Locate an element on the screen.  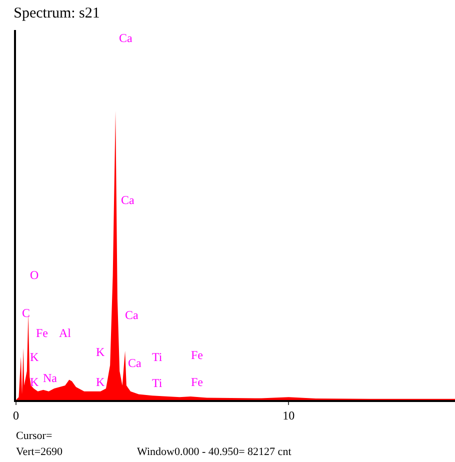
annotation: O is located at coordinates (34, 275).